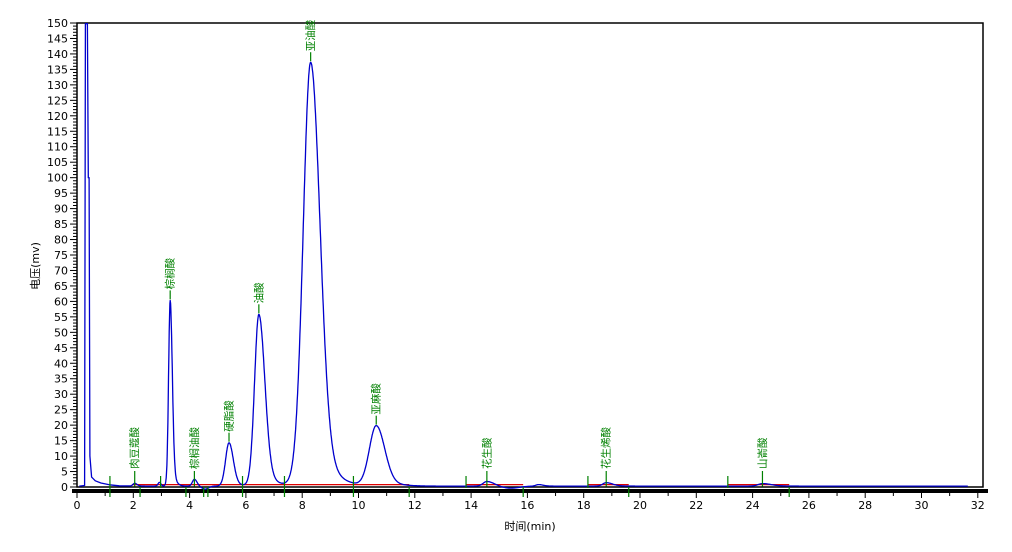  What do you see at coordinates (61, 317) in the screenshot?
I see `y-axis-tick-label: 55` at bounding box center [61, 317].